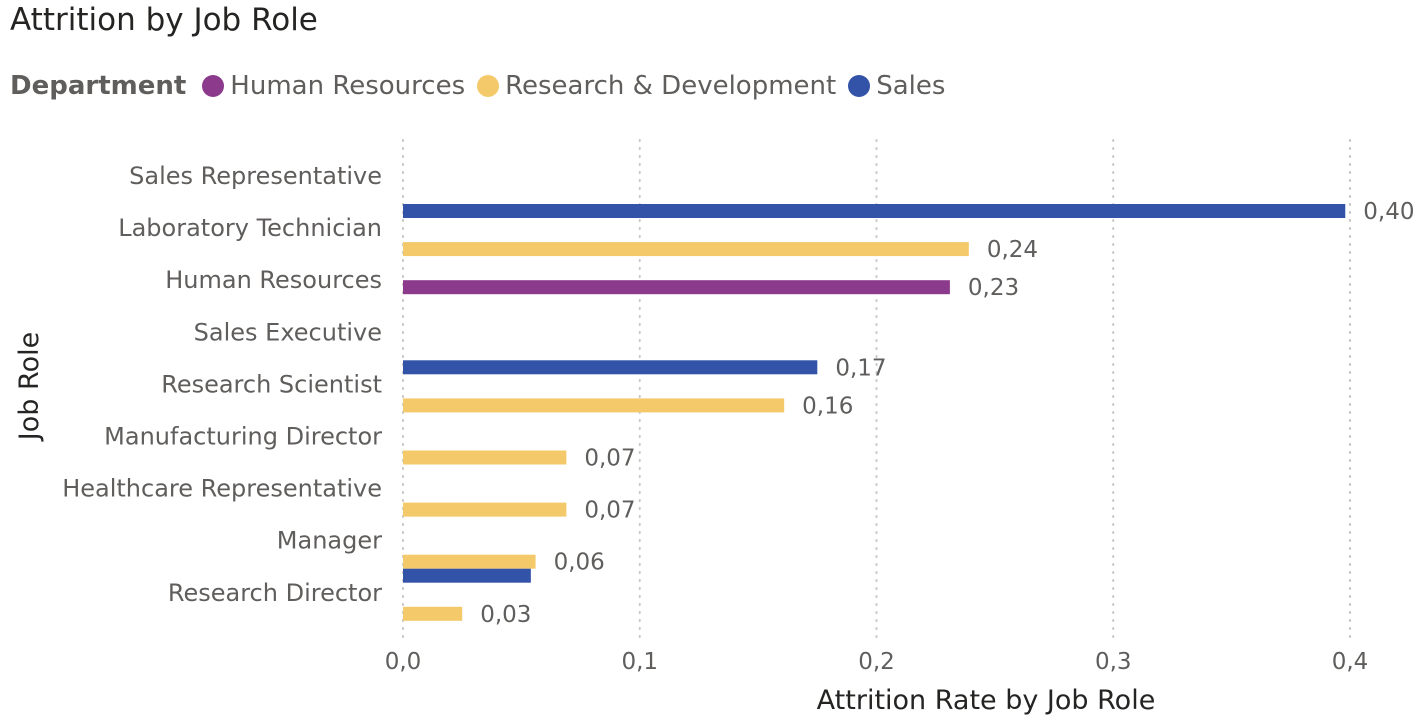 Image resolution: width=1422 pixels, height=720 pixels. I want to click on legend-item-human-resources: Human Resources, so click(333, 86).